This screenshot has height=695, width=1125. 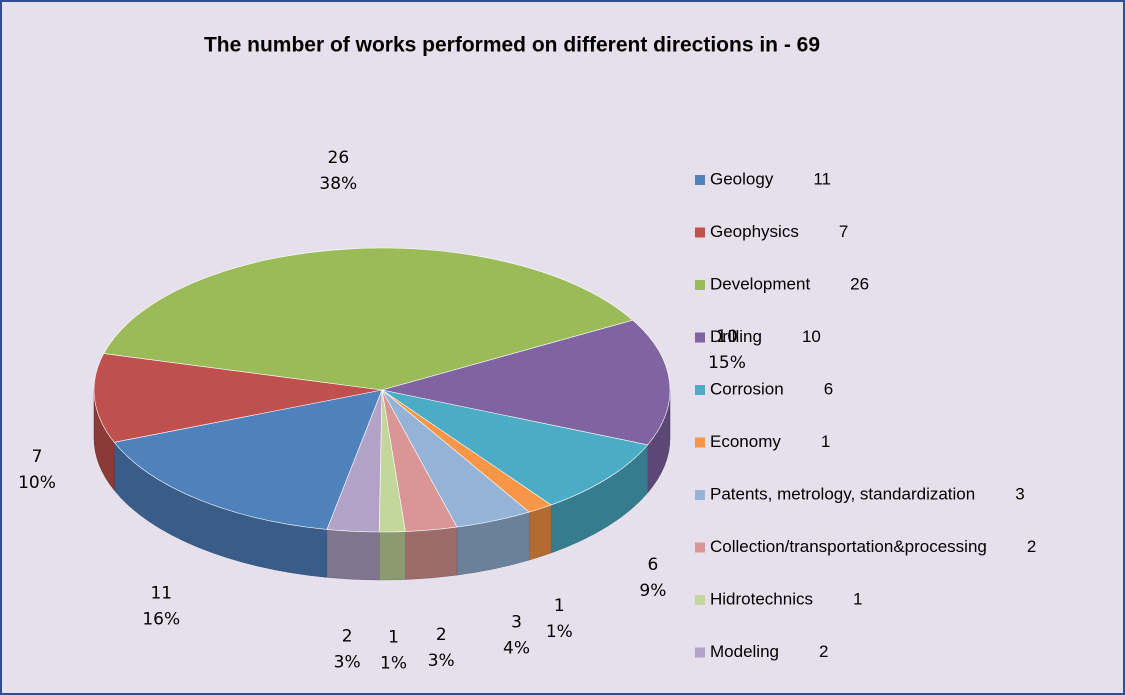 I want to click on legend-label: Collection/transportation&processing, so click(x=848, y=546).